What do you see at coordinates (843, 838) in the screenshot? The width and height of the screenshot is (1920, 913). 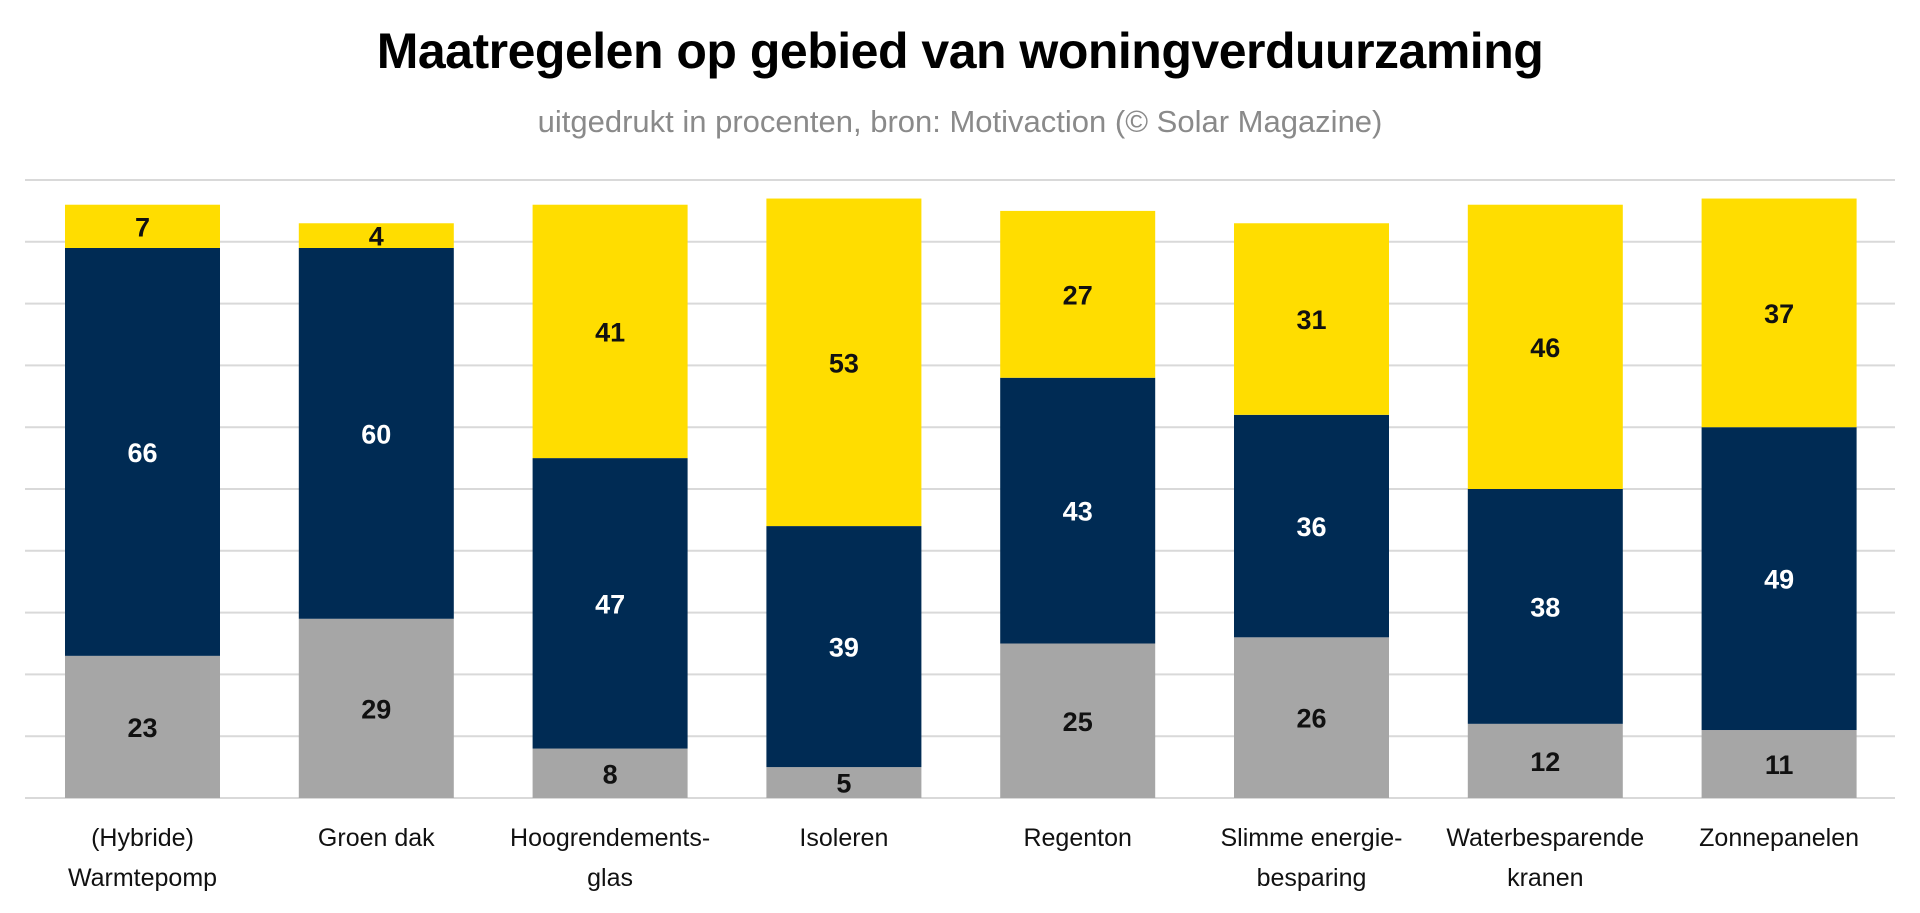 I see `category-label: Isoleren` at bounding box center [843, 838].